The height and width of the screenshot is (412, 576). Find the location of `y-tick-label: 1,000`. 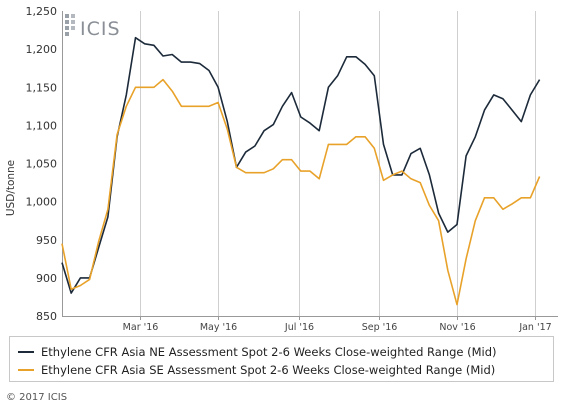

y-tick-label: 1,000 is located at coordinates (42, 202).